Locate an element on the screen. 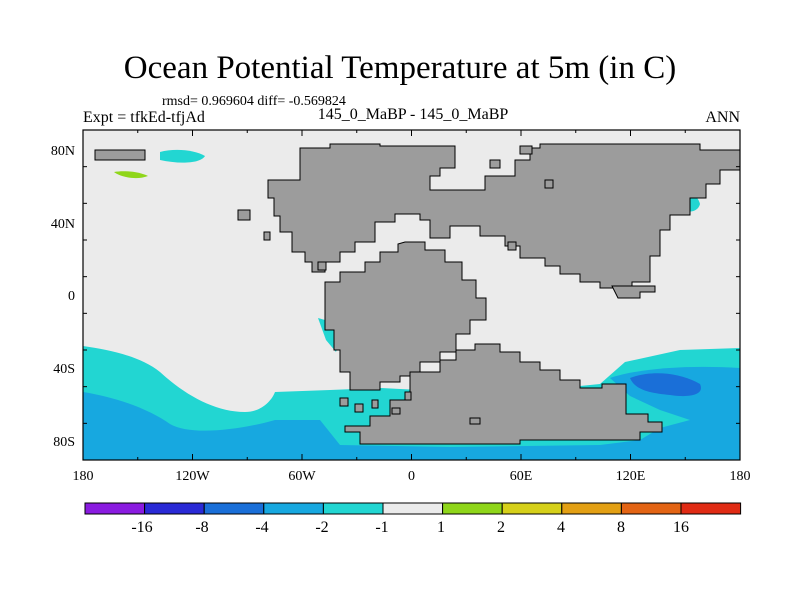 The image size is (800, 600). colorbar-label: -4 is located at coordinates (261, 527).